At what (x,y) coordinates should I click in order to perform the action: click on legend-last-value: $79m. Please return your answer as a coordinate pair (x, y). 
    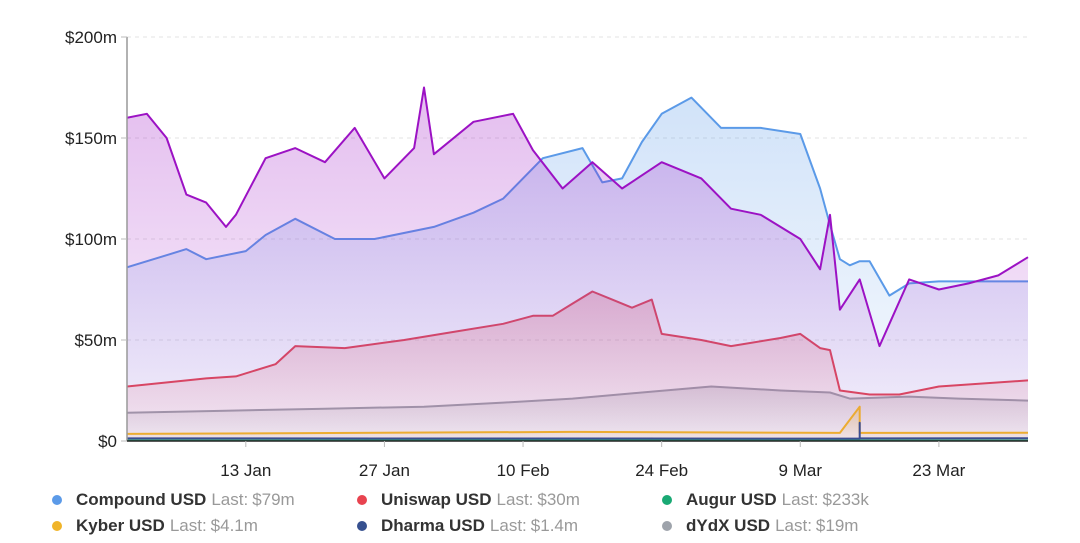
    Looking at the image, I should click on (273, 499).